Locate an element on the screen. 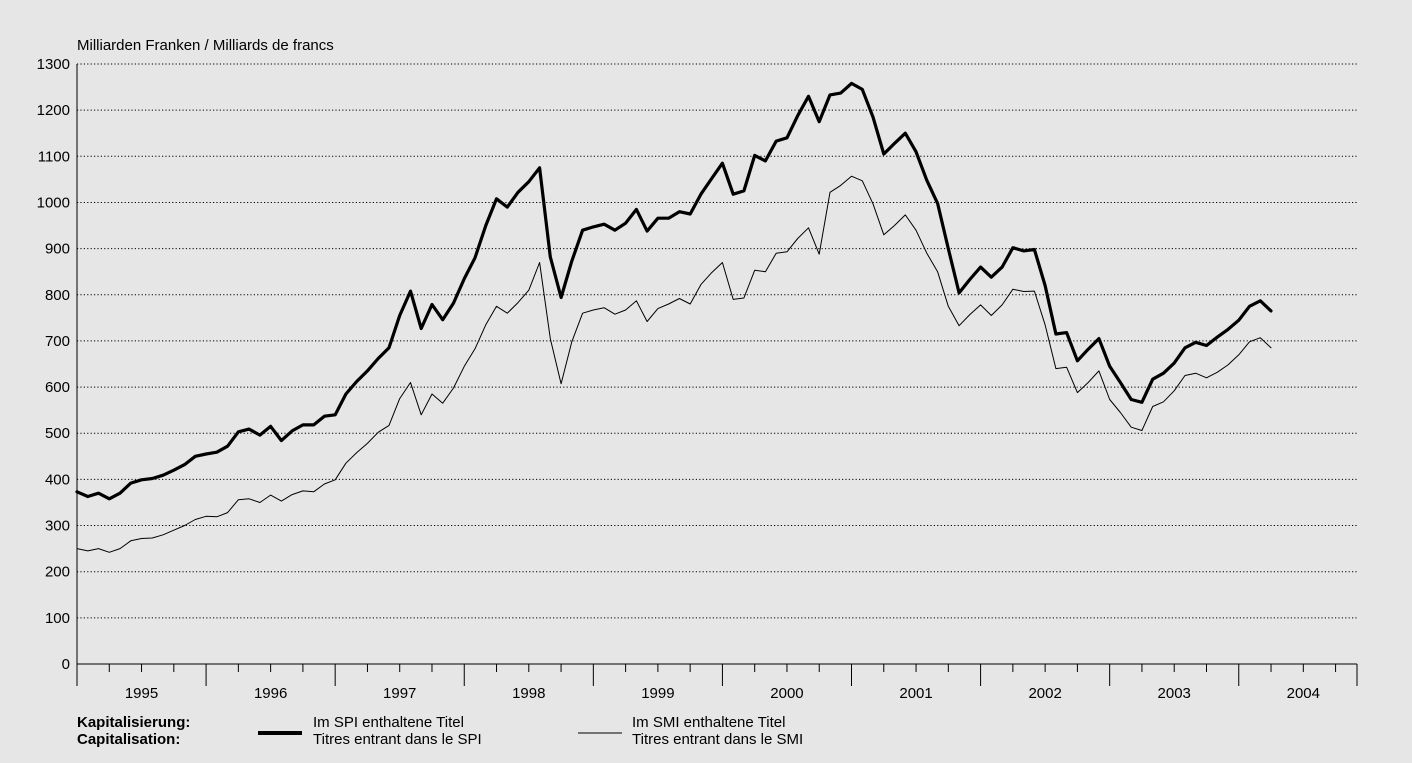 This screenshot has width=1412, height=763. y-tick-label: 1000 is located at coordinates (53, 202).